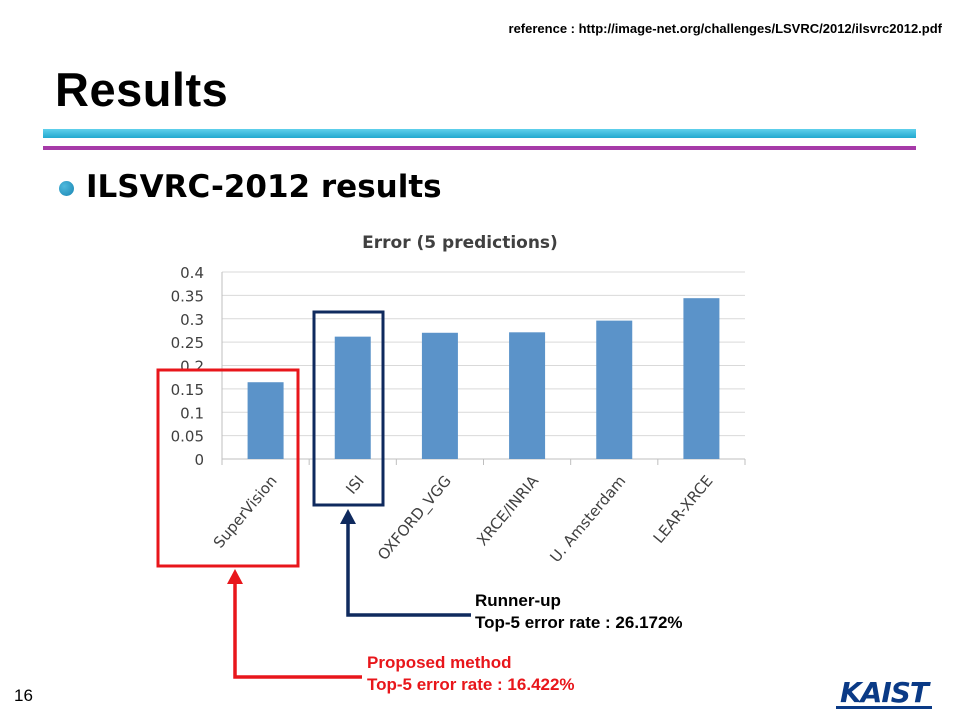 Image resolution: width=960 pixels, height=720 pixels. I want to click on chart-bars, so click(483, 378).